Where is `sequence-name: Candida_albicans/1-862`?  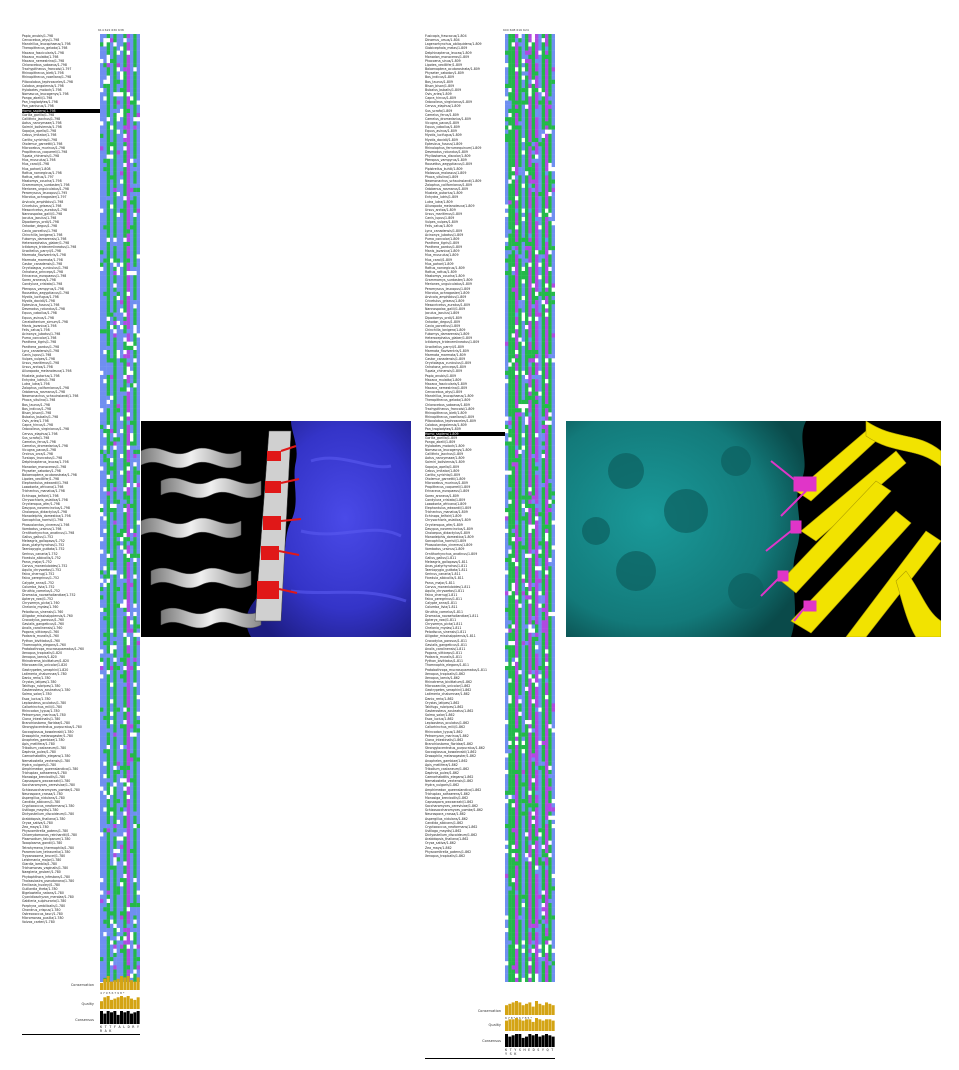 sequence-name: Candida_albicans/1-862 is located at coordinates (444, 822).